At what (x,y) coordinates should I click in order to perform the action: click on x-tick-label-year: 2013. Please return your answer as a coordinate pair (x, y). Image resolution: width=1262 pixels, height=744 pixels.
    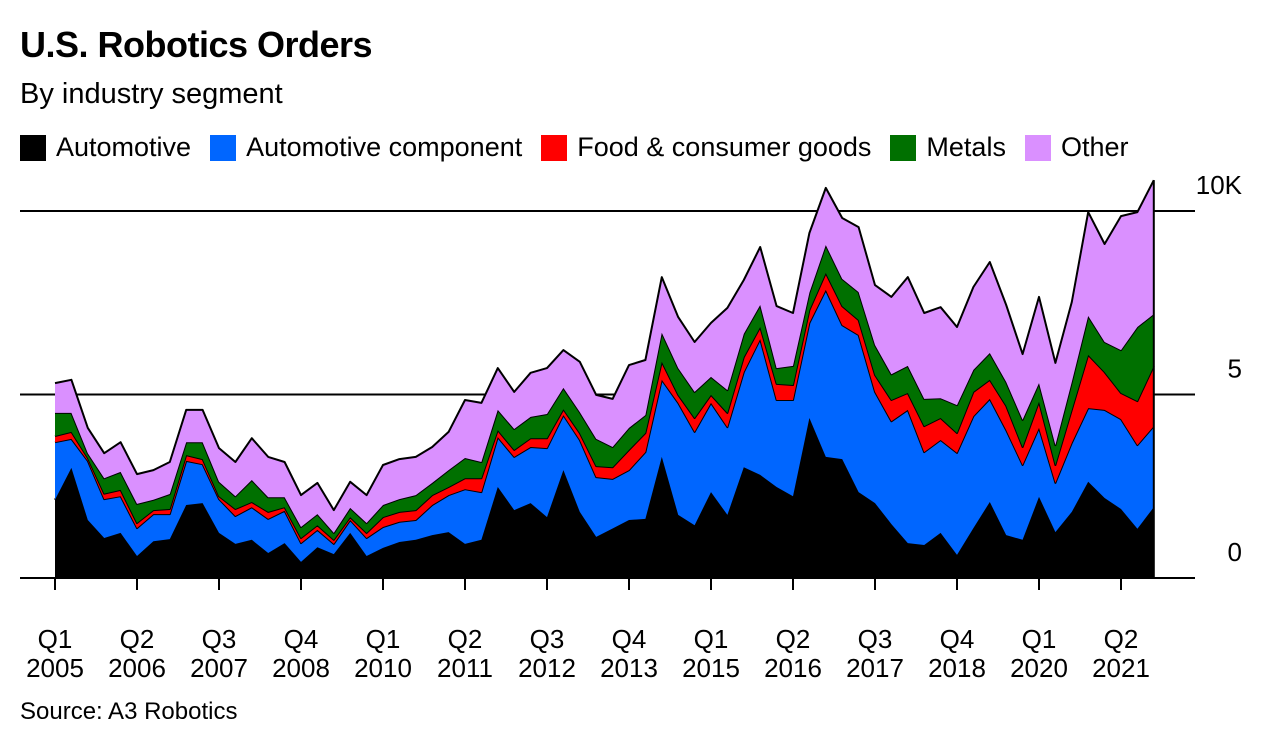
    Looking at the image, I should click on (629, 668).